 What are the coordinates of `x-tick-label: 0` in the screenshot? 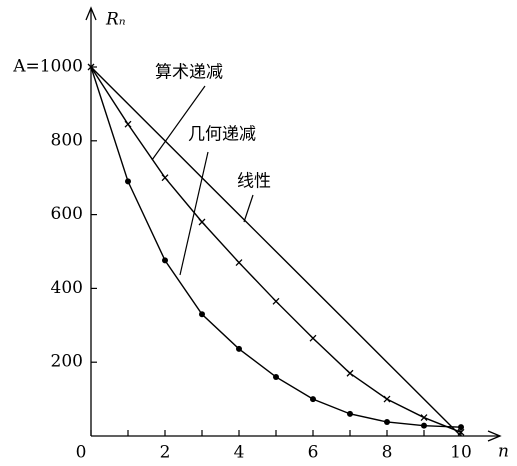 It's located at (81, 453).